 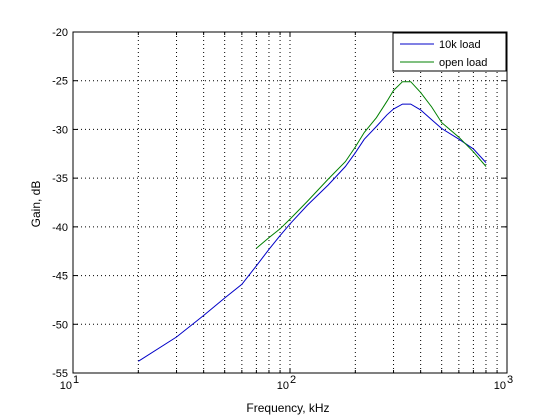 I want to click on y-axis-title: Gain, dB, so click(x=36, y=204).